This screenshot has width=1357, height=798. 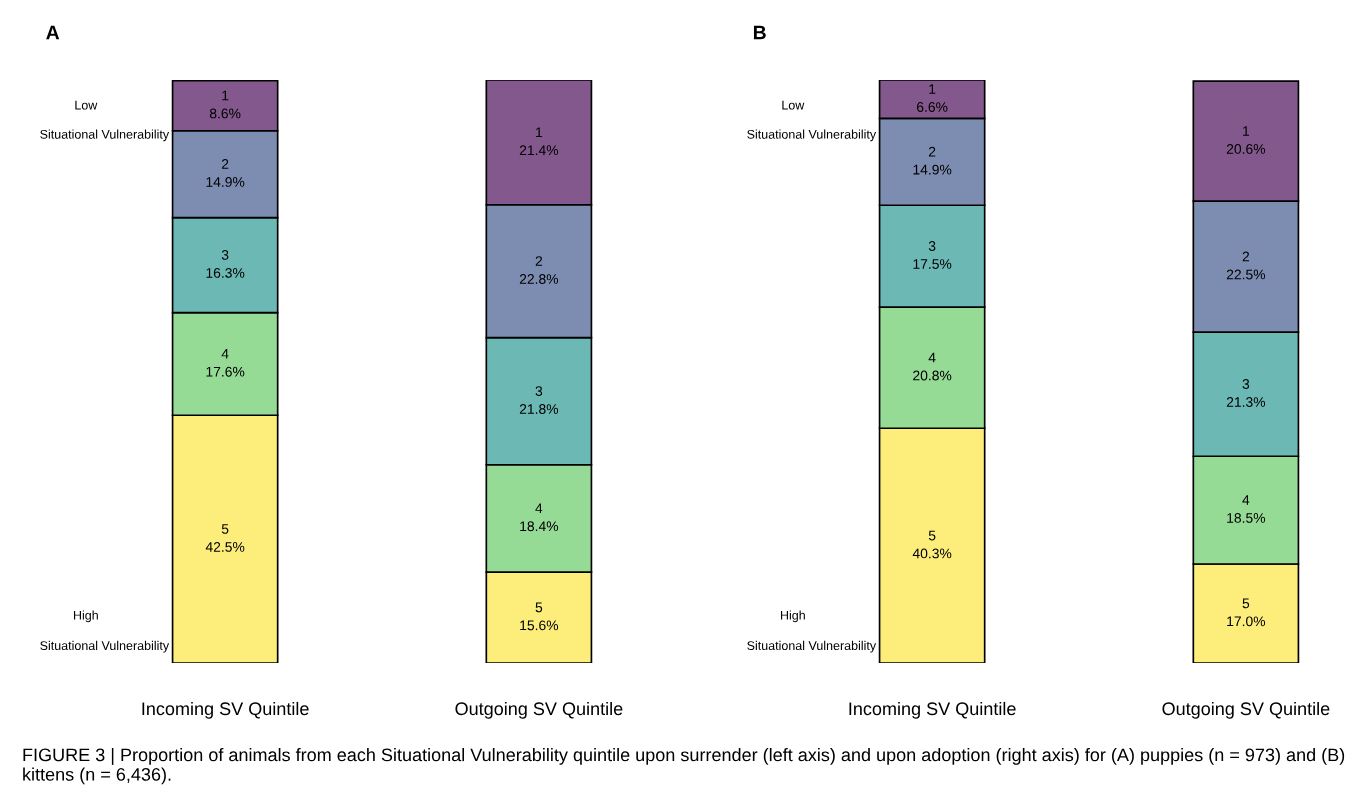 What do you see at coordinates (1246, 621) in the screenshot?
I see `data-label: 17.0%` at bounding box center [1246, 621].